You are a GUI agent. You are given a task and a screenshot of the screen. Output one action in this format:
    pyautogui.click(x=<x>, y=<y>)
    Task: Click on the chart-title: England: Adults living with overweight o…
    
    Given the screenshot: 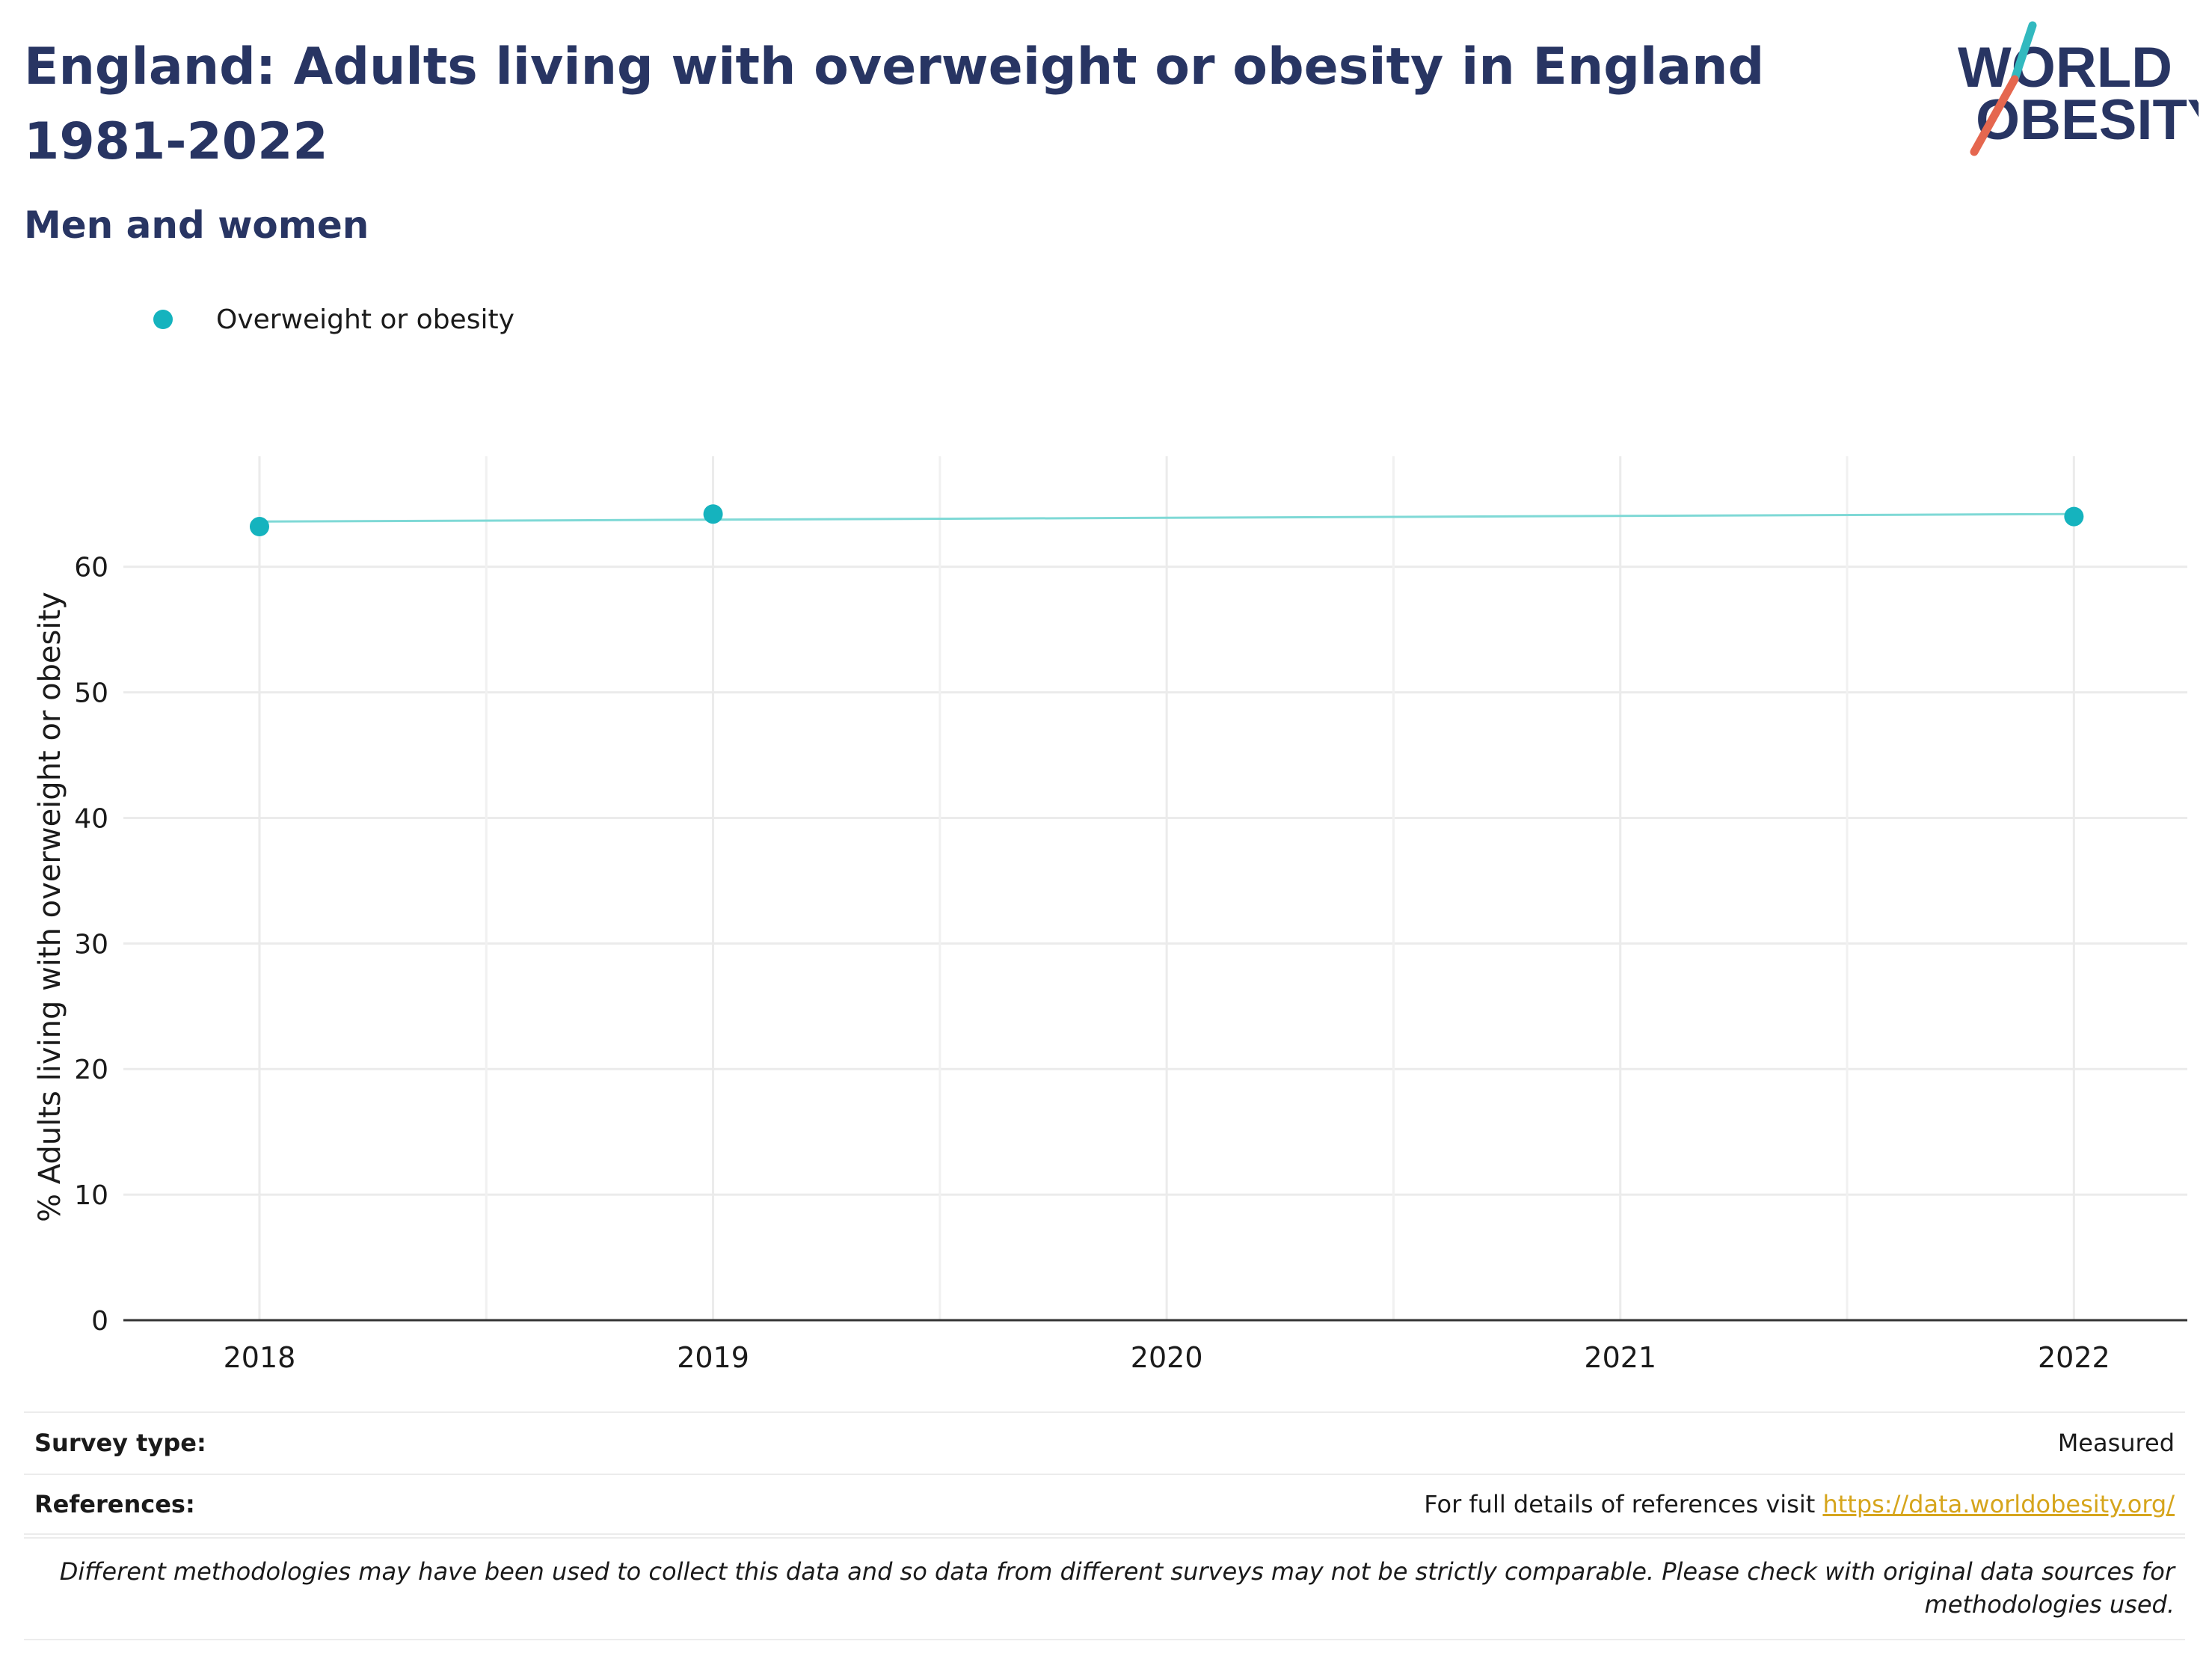 What is the action you would take?
    pyautogui.click(x=895, y=104)
    